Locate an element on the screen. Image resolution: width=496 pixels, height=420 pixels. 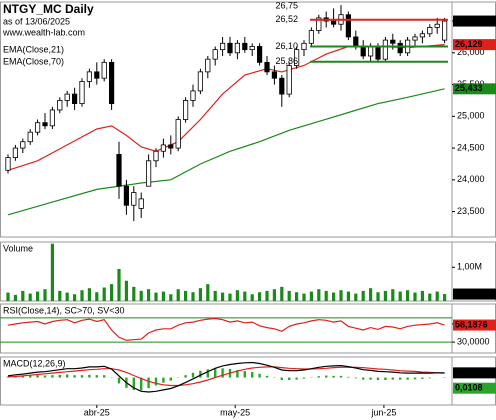
panel-title: MACD(12,26,9) is located at coordinates (34, 363).